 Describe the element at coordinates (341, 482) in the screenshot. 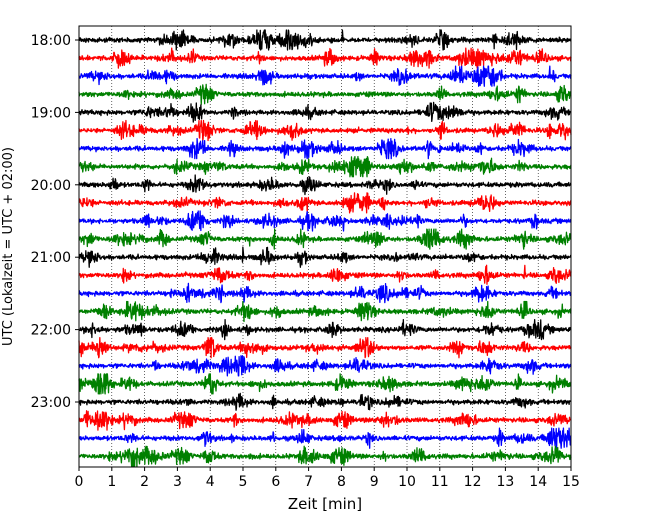

I see `x-tick-label: 8` at that location.